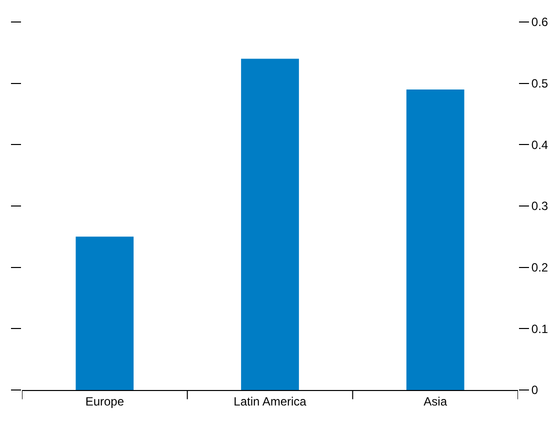 The height and width of the screenshot is (424, 560). Describe the element at coordinates (539, 329) in the screenshot. I see `y-tick-label: 0.1` at that location.